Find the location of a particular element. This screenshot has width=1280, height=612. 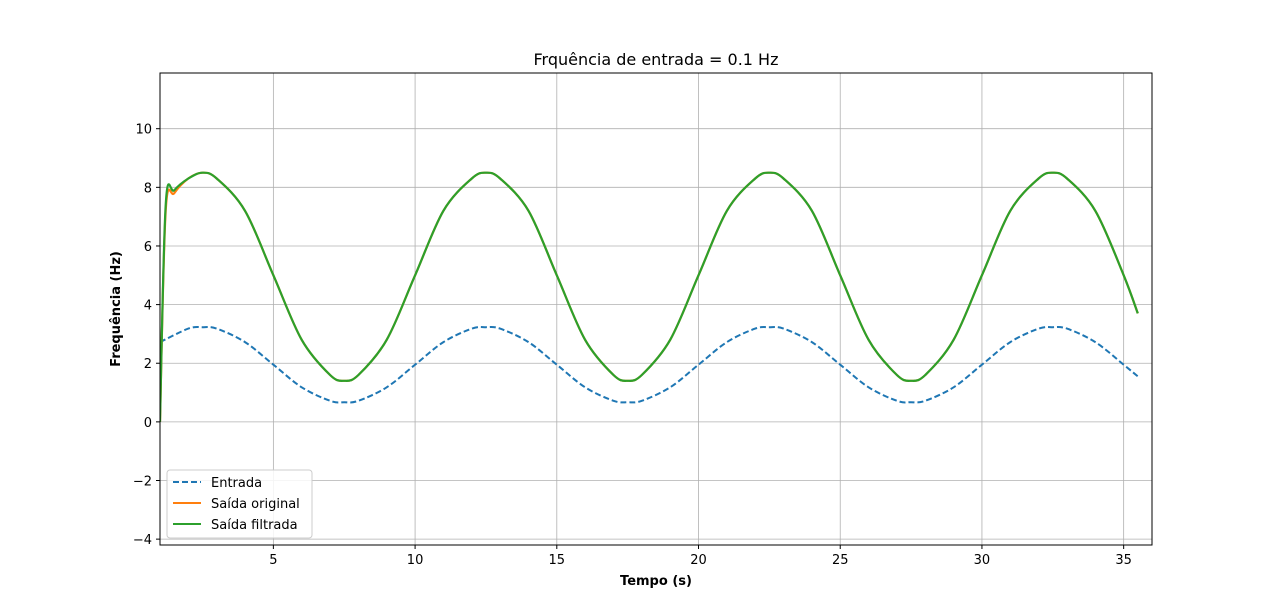

y-tick-label: 0 is located at coordinates (148, 423).